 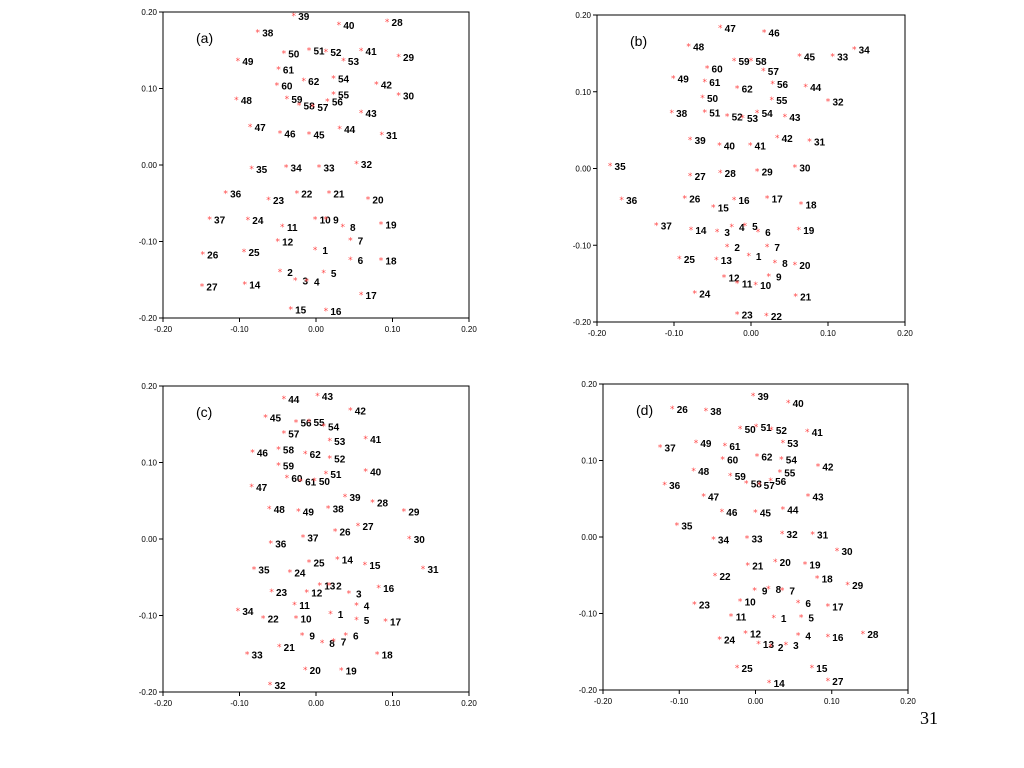 I want to click on point-label: 20, so click(x=786, y=563).